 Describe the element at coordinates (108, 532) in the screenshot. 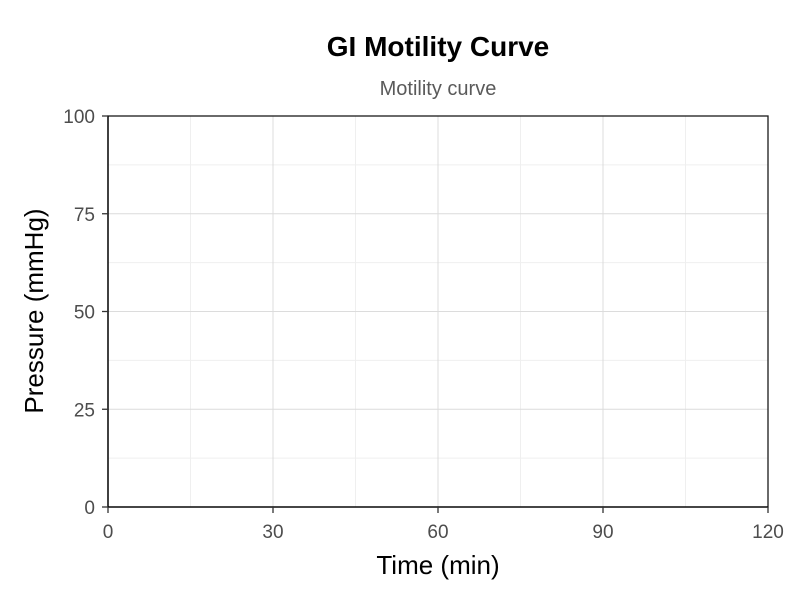

I see `x-tick-label: 0` at that location.